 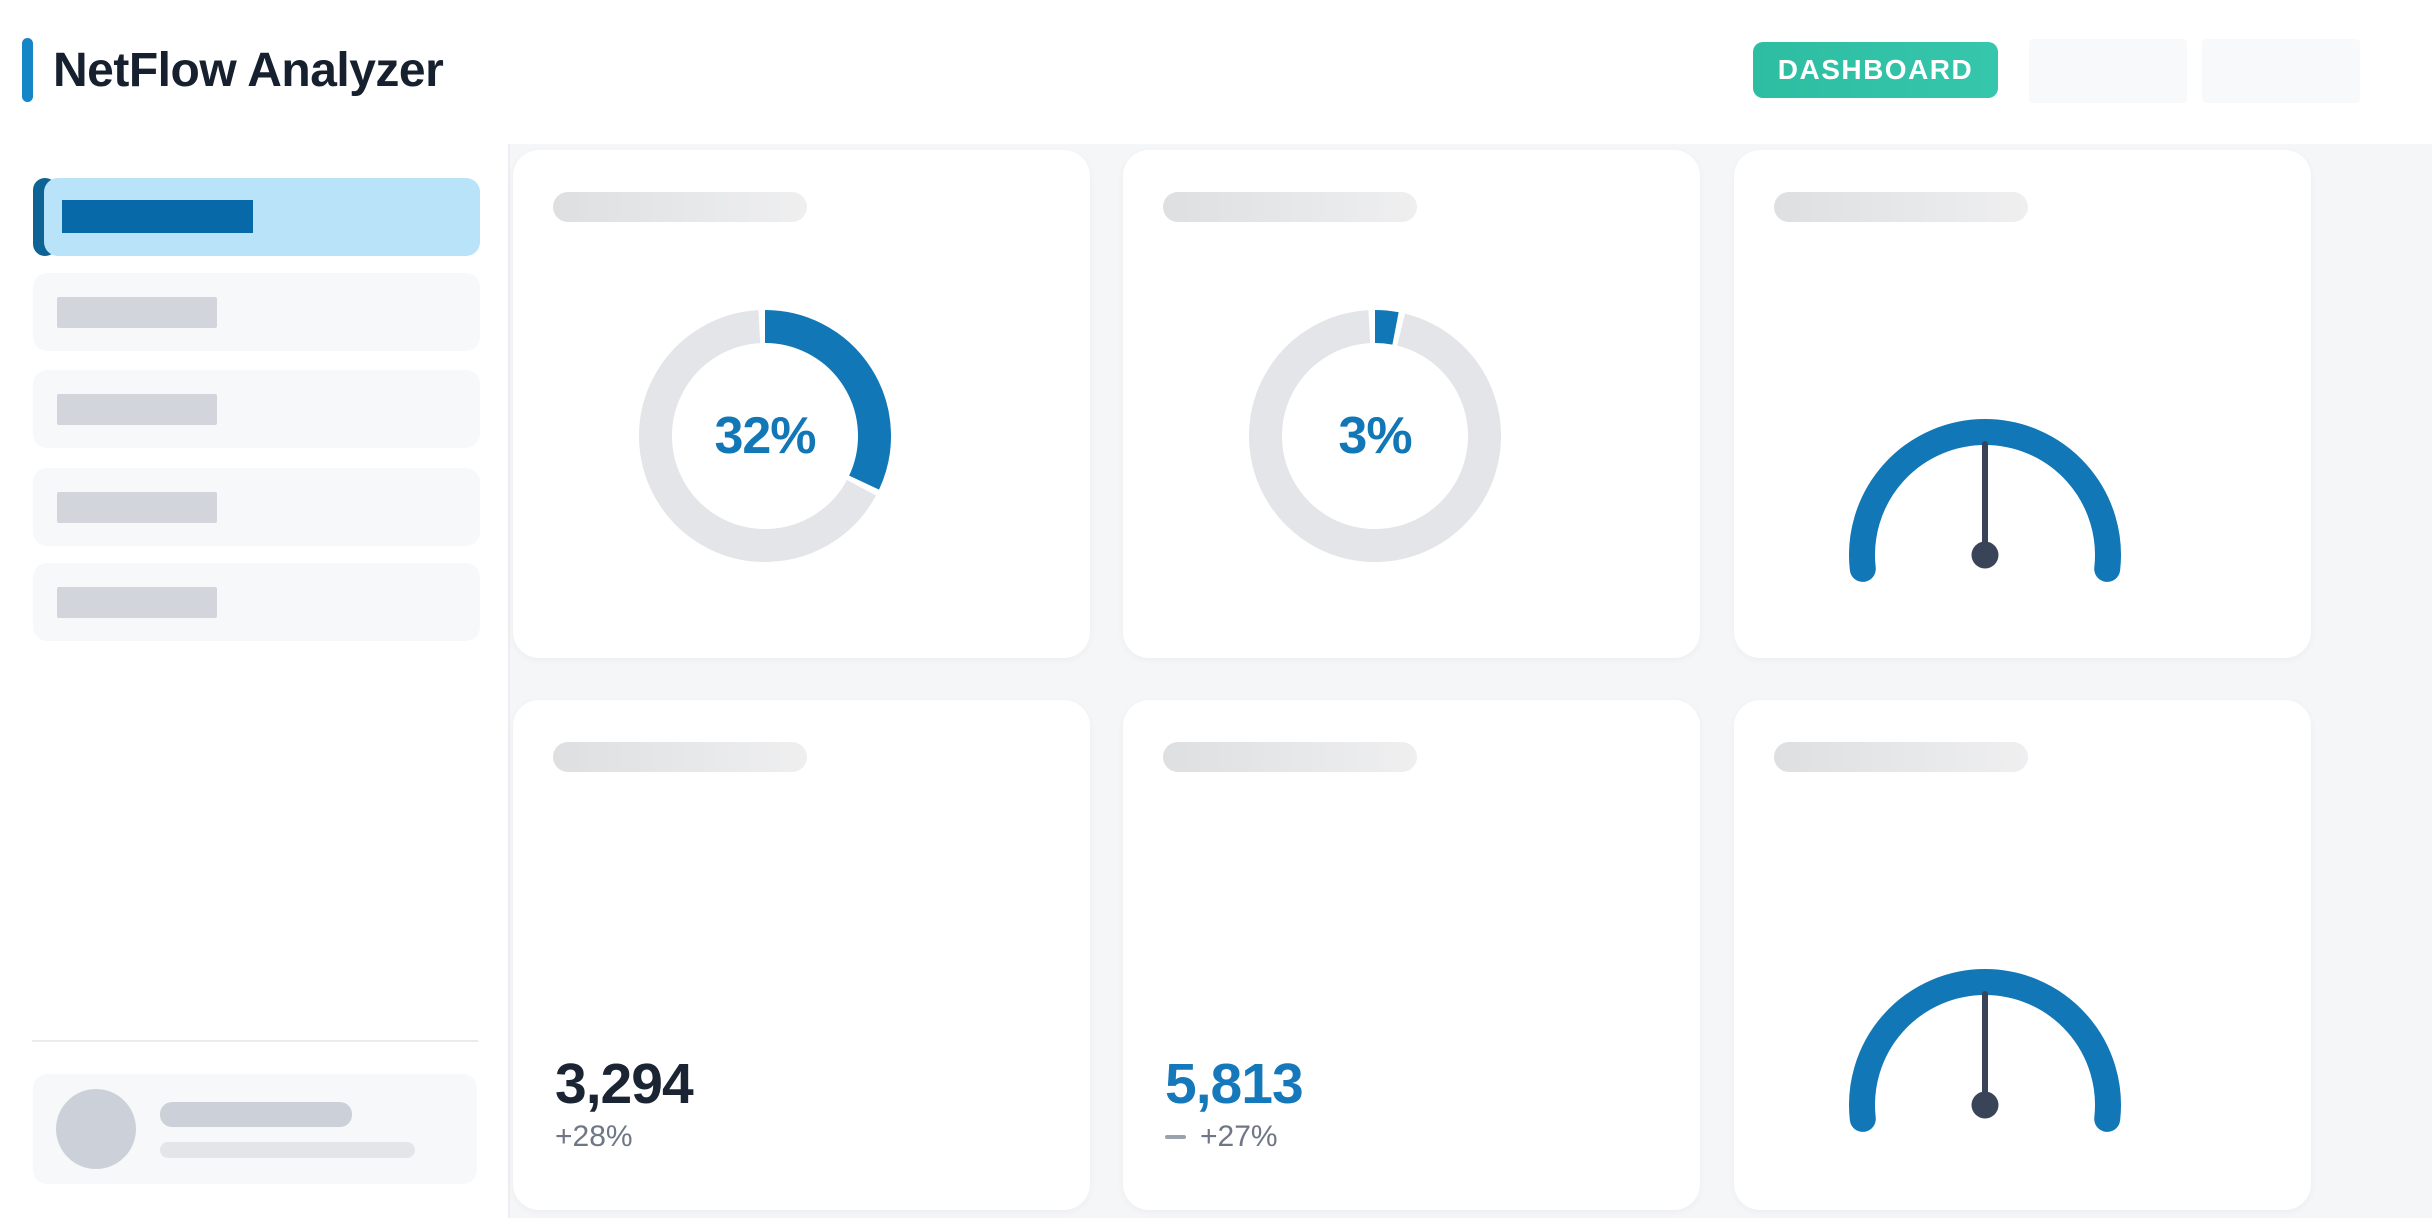 I want to click on card-stat-5813: 5,813 +27%, so click(x=1411, y=955).